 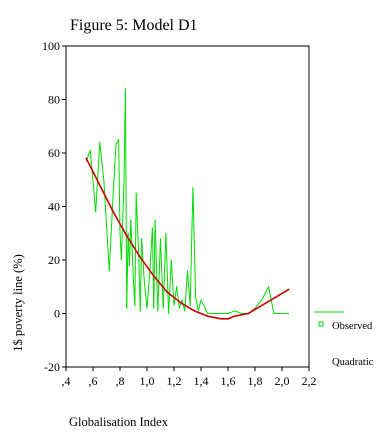 What do you see at coordinates (66, 381) in the screenshot?
I see `x-tick-label: ,4` at bounding box center [66, 381].